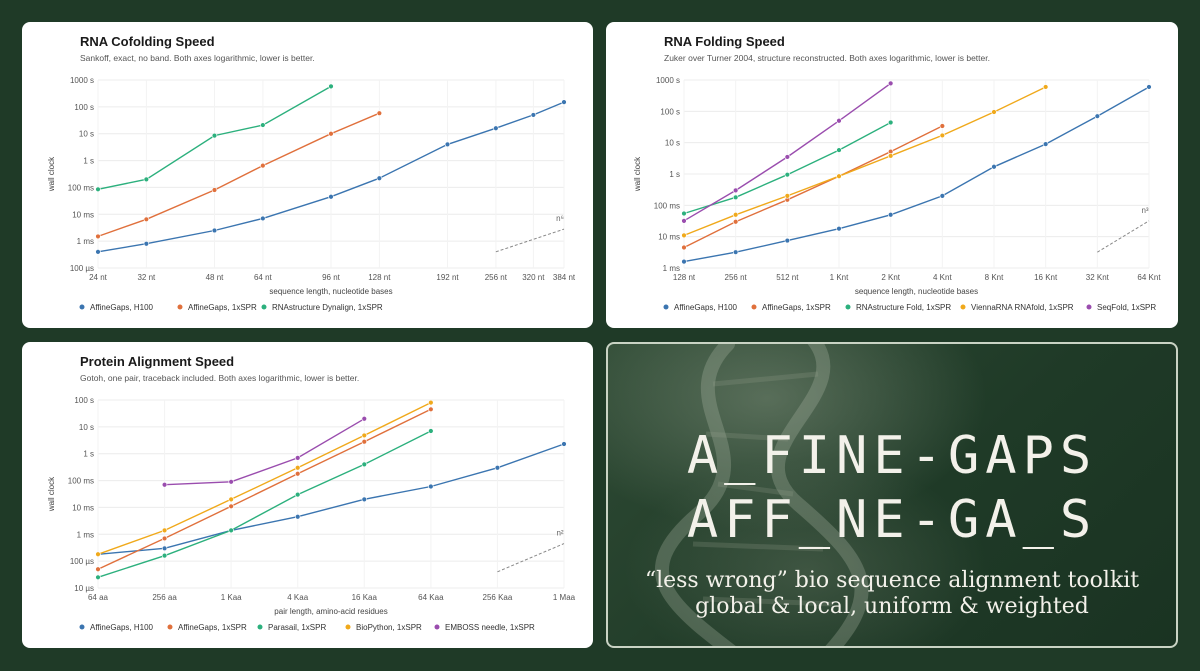 The width and height of the screenshot is (1200, 671). I want to click on x-tick-label: 64 Kaa, so click(431, 597).